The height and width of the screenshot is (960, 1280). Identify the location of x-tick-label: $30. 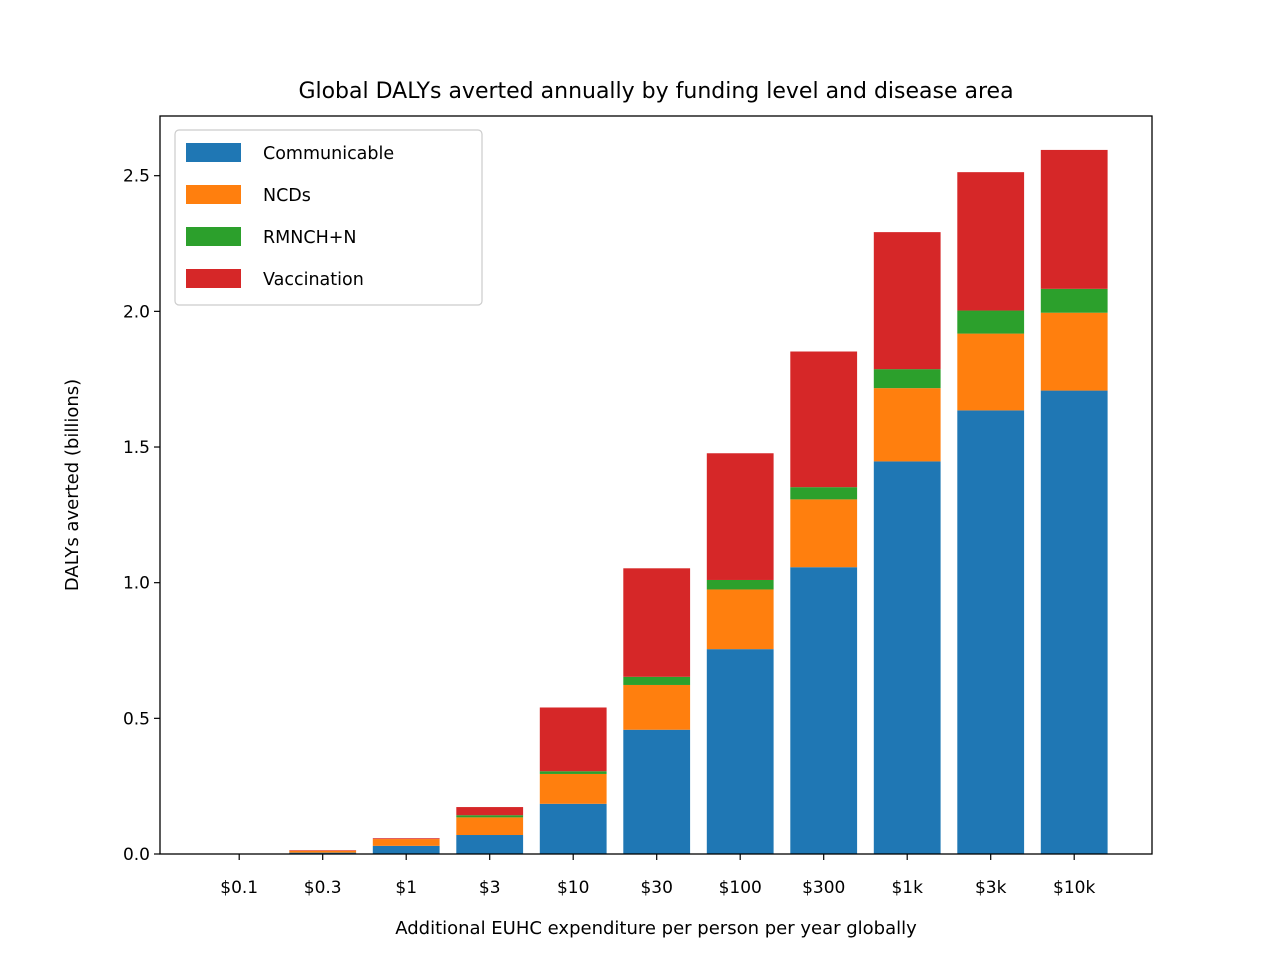
(656, 888).